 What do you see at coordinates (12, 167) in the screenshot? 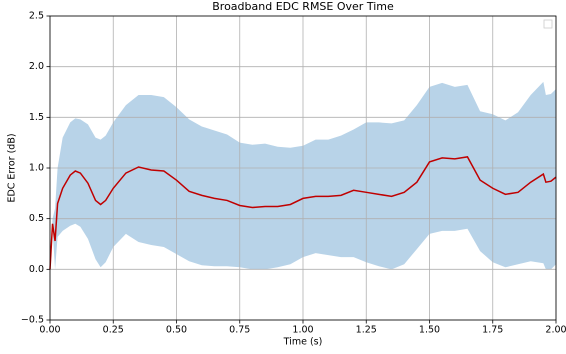
I see `y-axis-label: EDC Error (dB)` at bounding box center [12, 167].